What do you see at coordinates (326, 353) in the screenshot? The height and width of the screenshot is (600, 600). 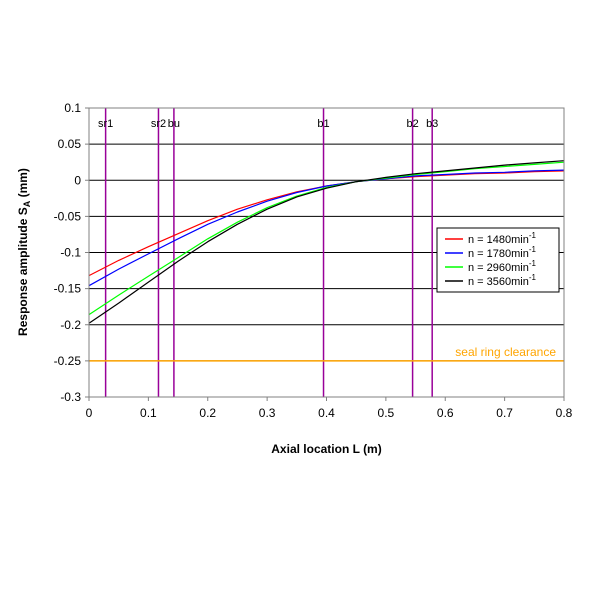 I see `seal-ring-clearance-group: seal ring clearance` at bounding box center [326, 353].